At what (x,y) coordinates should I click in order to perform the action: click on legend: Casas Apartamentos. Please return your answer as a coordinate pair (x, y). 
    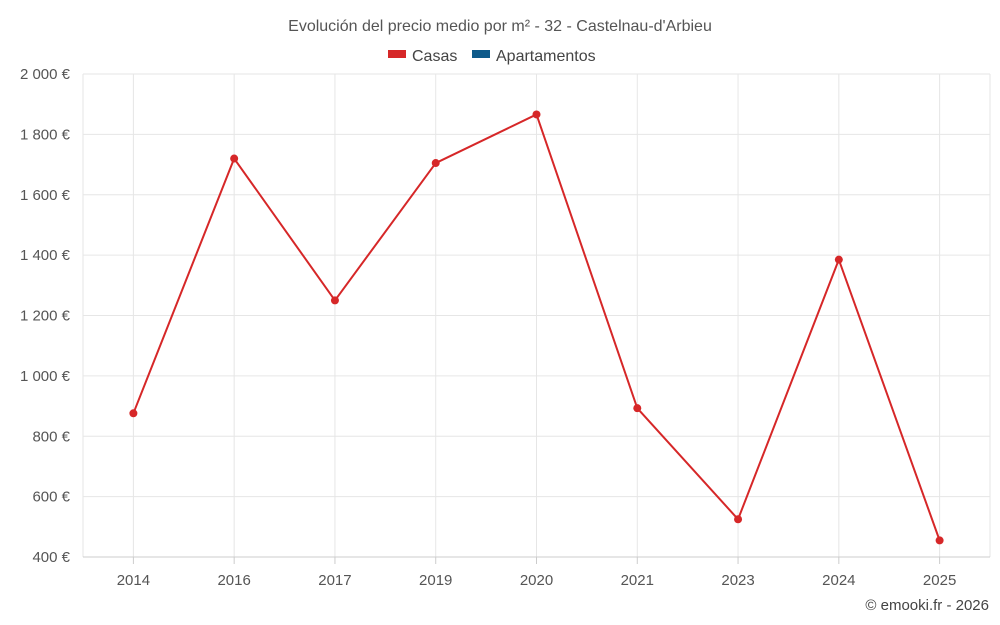
    Looking at the image, I should click on (492, 56).